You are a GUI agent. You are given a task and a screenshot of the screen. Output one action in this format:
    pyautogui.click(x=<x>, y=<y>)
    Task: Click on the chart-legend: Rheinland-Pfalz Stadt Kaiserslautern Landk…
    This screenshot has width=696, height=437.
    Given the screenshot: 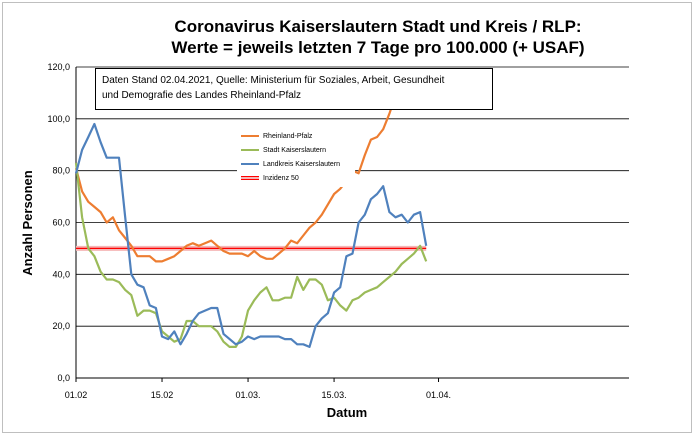 What is the action you would take?
    pyautogui.click(x=296, y=157)
    